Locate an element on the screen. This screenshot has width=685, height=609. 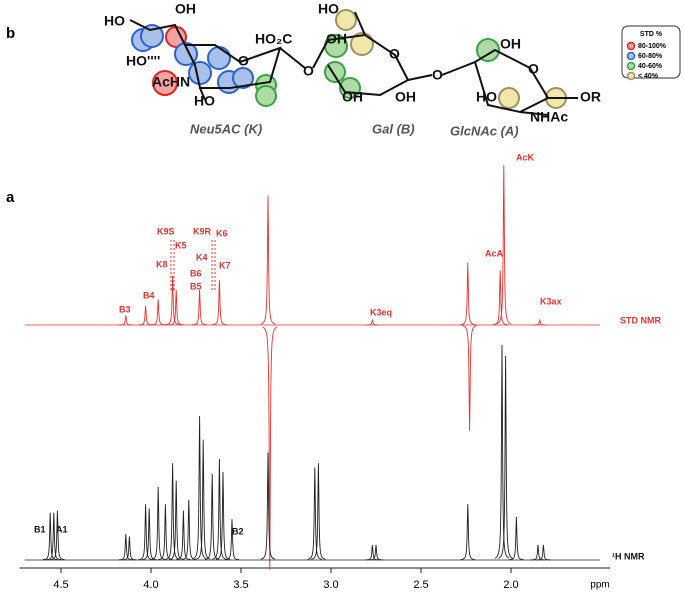
x-tick-label: 3.5 is located at coordinates (240, 585).